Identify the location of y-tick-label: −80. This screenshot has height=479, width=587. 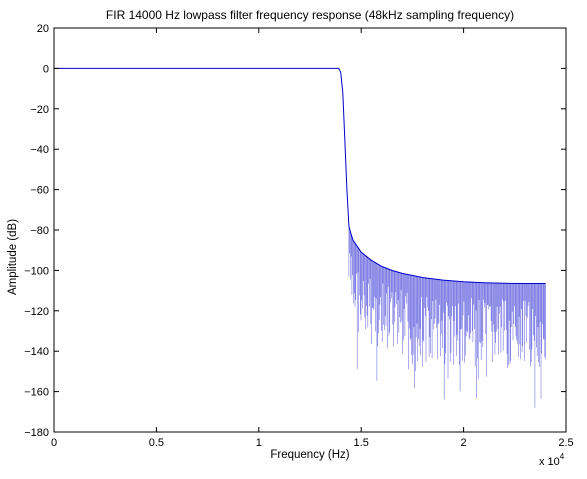
(39, 231).